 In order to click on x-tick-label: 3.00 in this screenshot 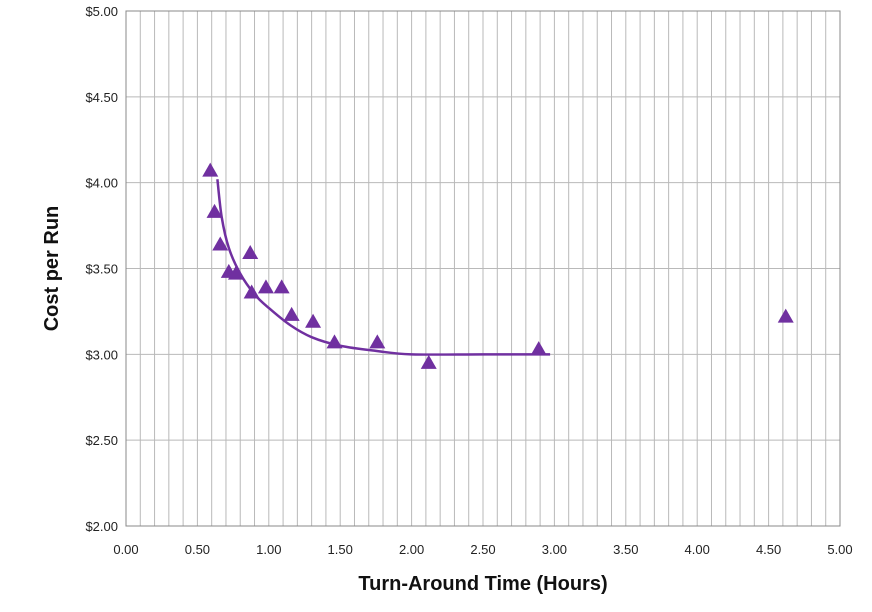, I will do `click(554, 549)`.